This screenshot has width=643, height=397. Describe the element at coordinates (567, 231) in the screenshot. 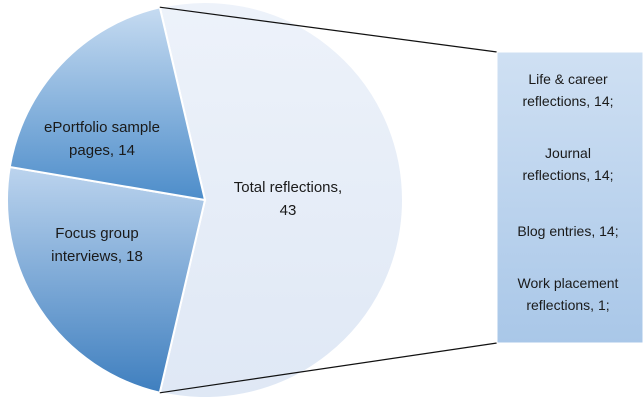

I see `breakdown-label-blog-entries: Blog entries, 14;` at that location.